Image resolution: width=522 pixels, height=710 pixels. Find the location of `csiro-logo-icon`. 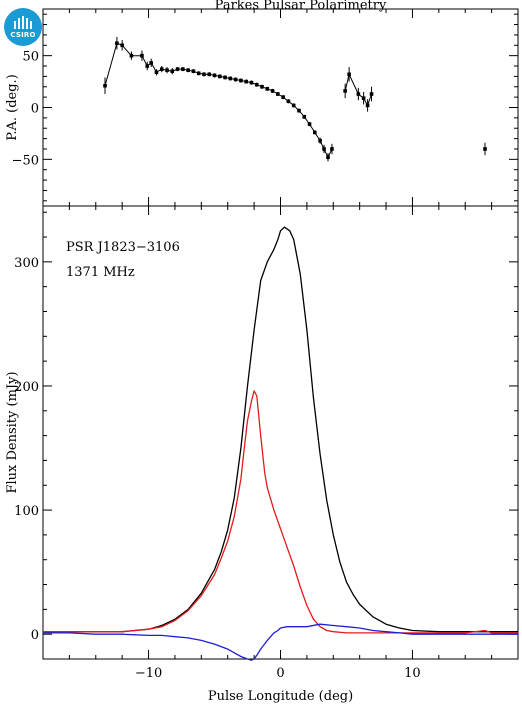

csiro-logo-icon is located at coordinates (23, 22).